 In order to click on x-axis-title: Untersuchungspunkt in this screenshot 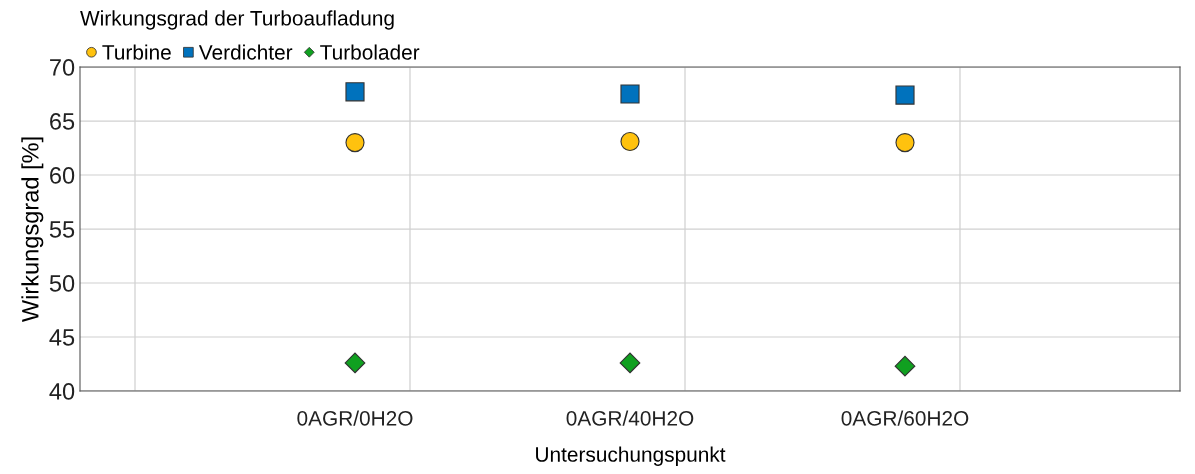, I will do `click(631, 456)`.